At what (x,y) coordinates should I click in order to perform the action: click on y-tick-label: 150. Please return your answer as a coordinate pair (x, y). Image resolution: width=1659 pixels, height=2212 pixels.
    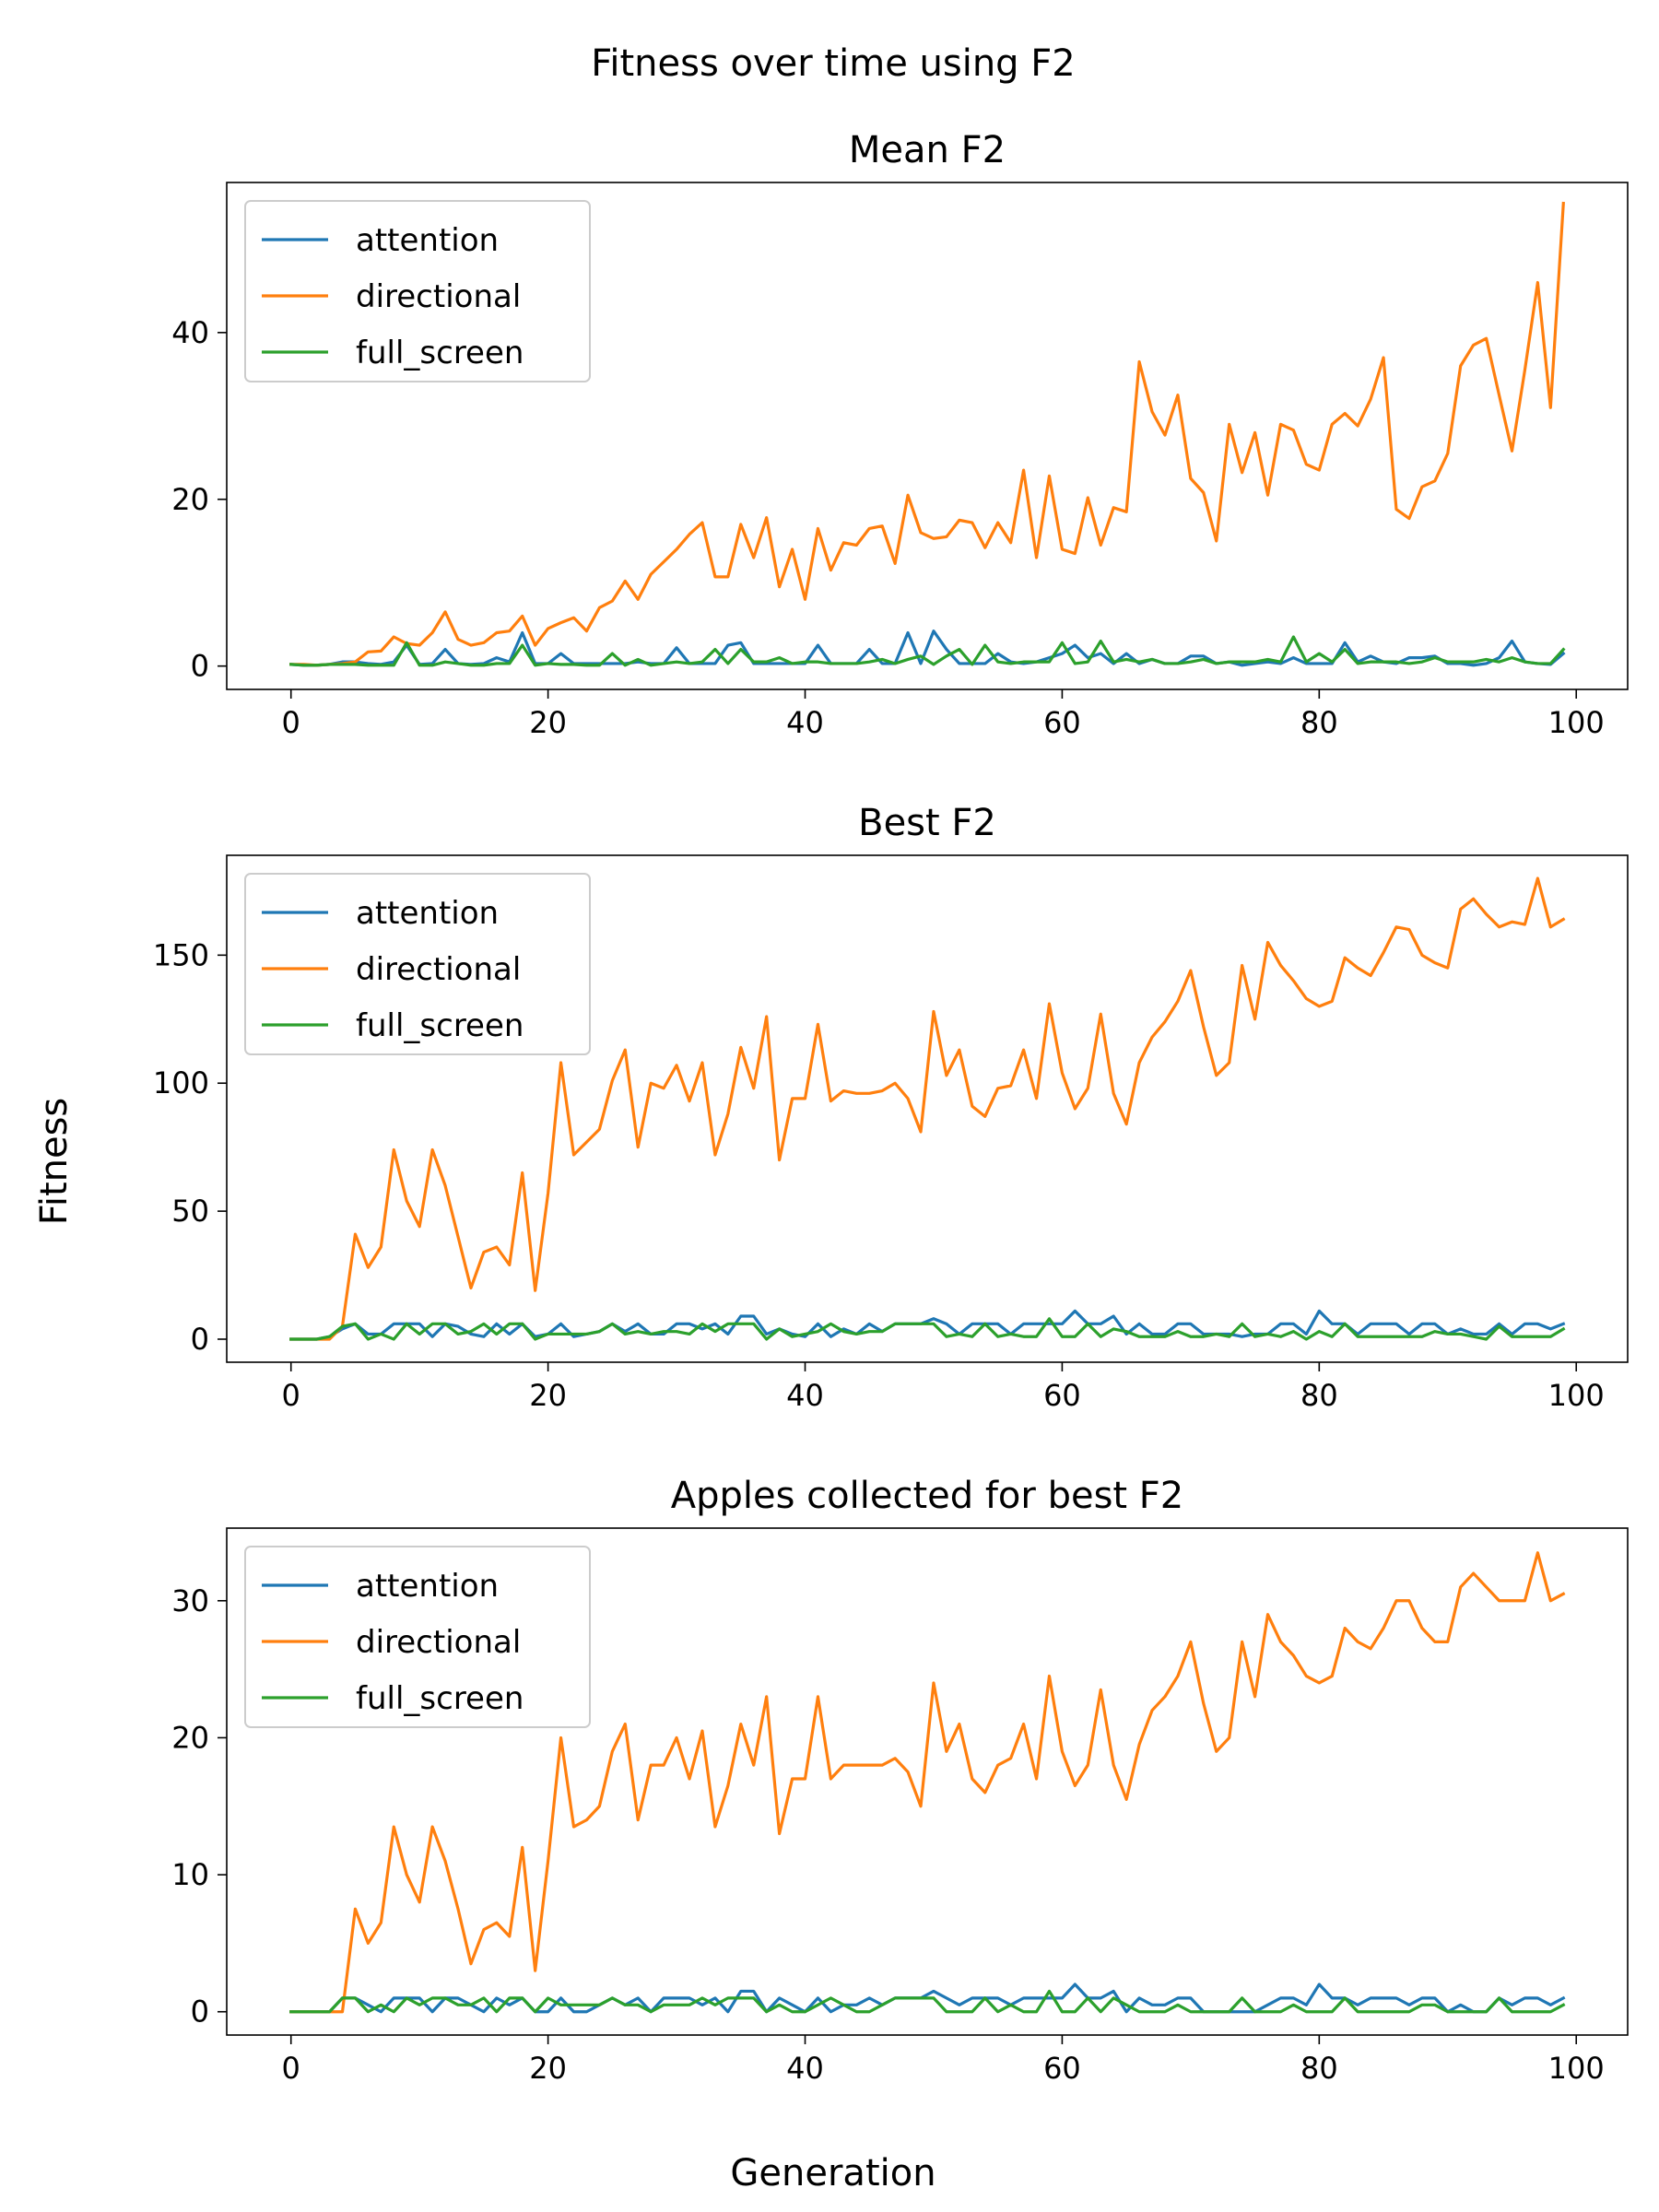
    Looking at the image, I should click on (181, 954).